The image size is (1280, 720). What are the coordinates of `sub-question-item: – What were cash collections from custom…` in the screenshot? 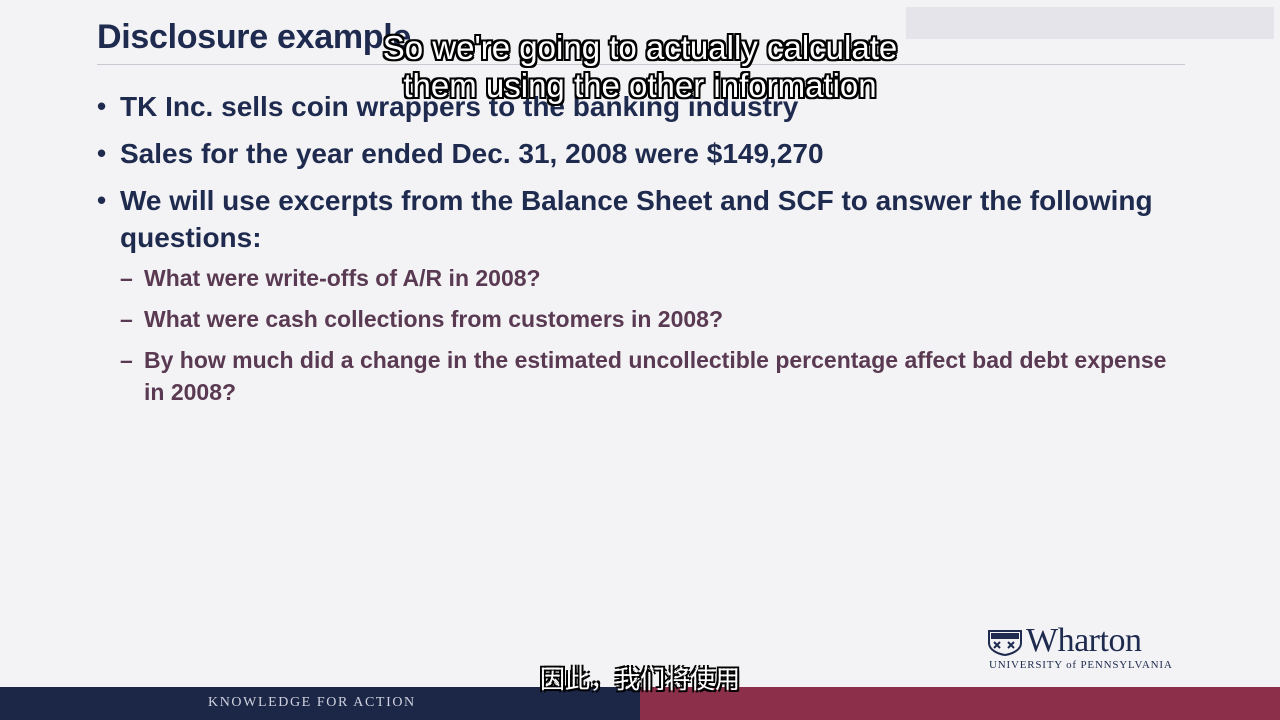 It's located at (648, 319).